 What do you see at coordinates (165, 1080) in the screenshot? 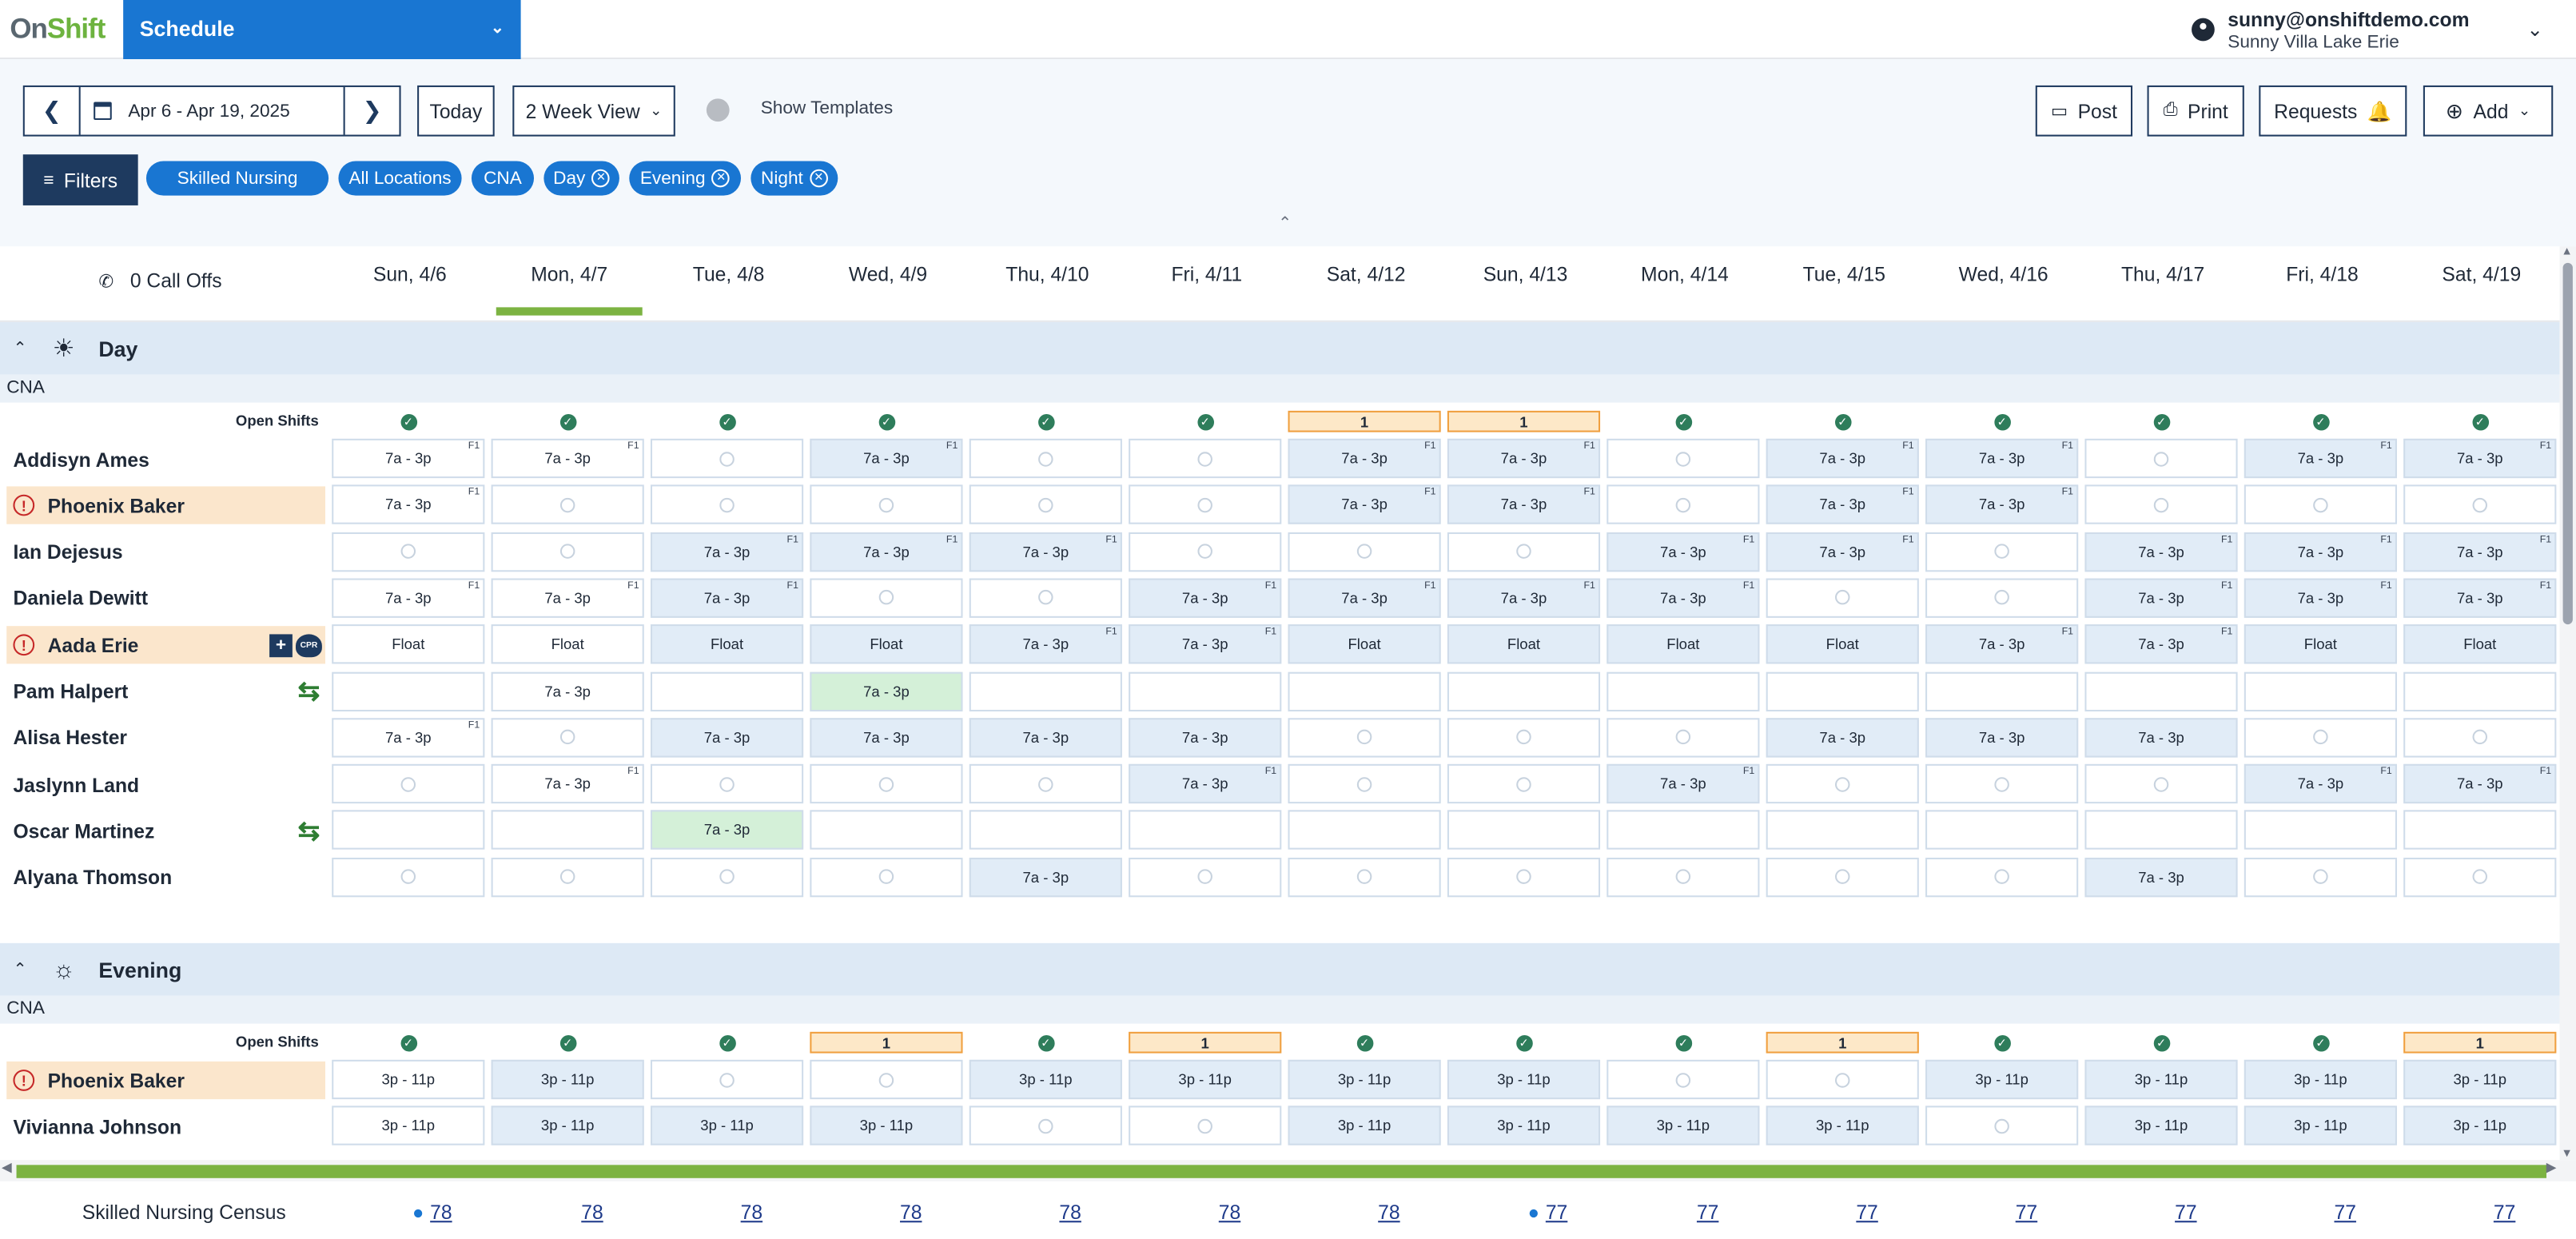
I see `employee-name: ! Phoenix Baker` at bounding box center [165, 1080].